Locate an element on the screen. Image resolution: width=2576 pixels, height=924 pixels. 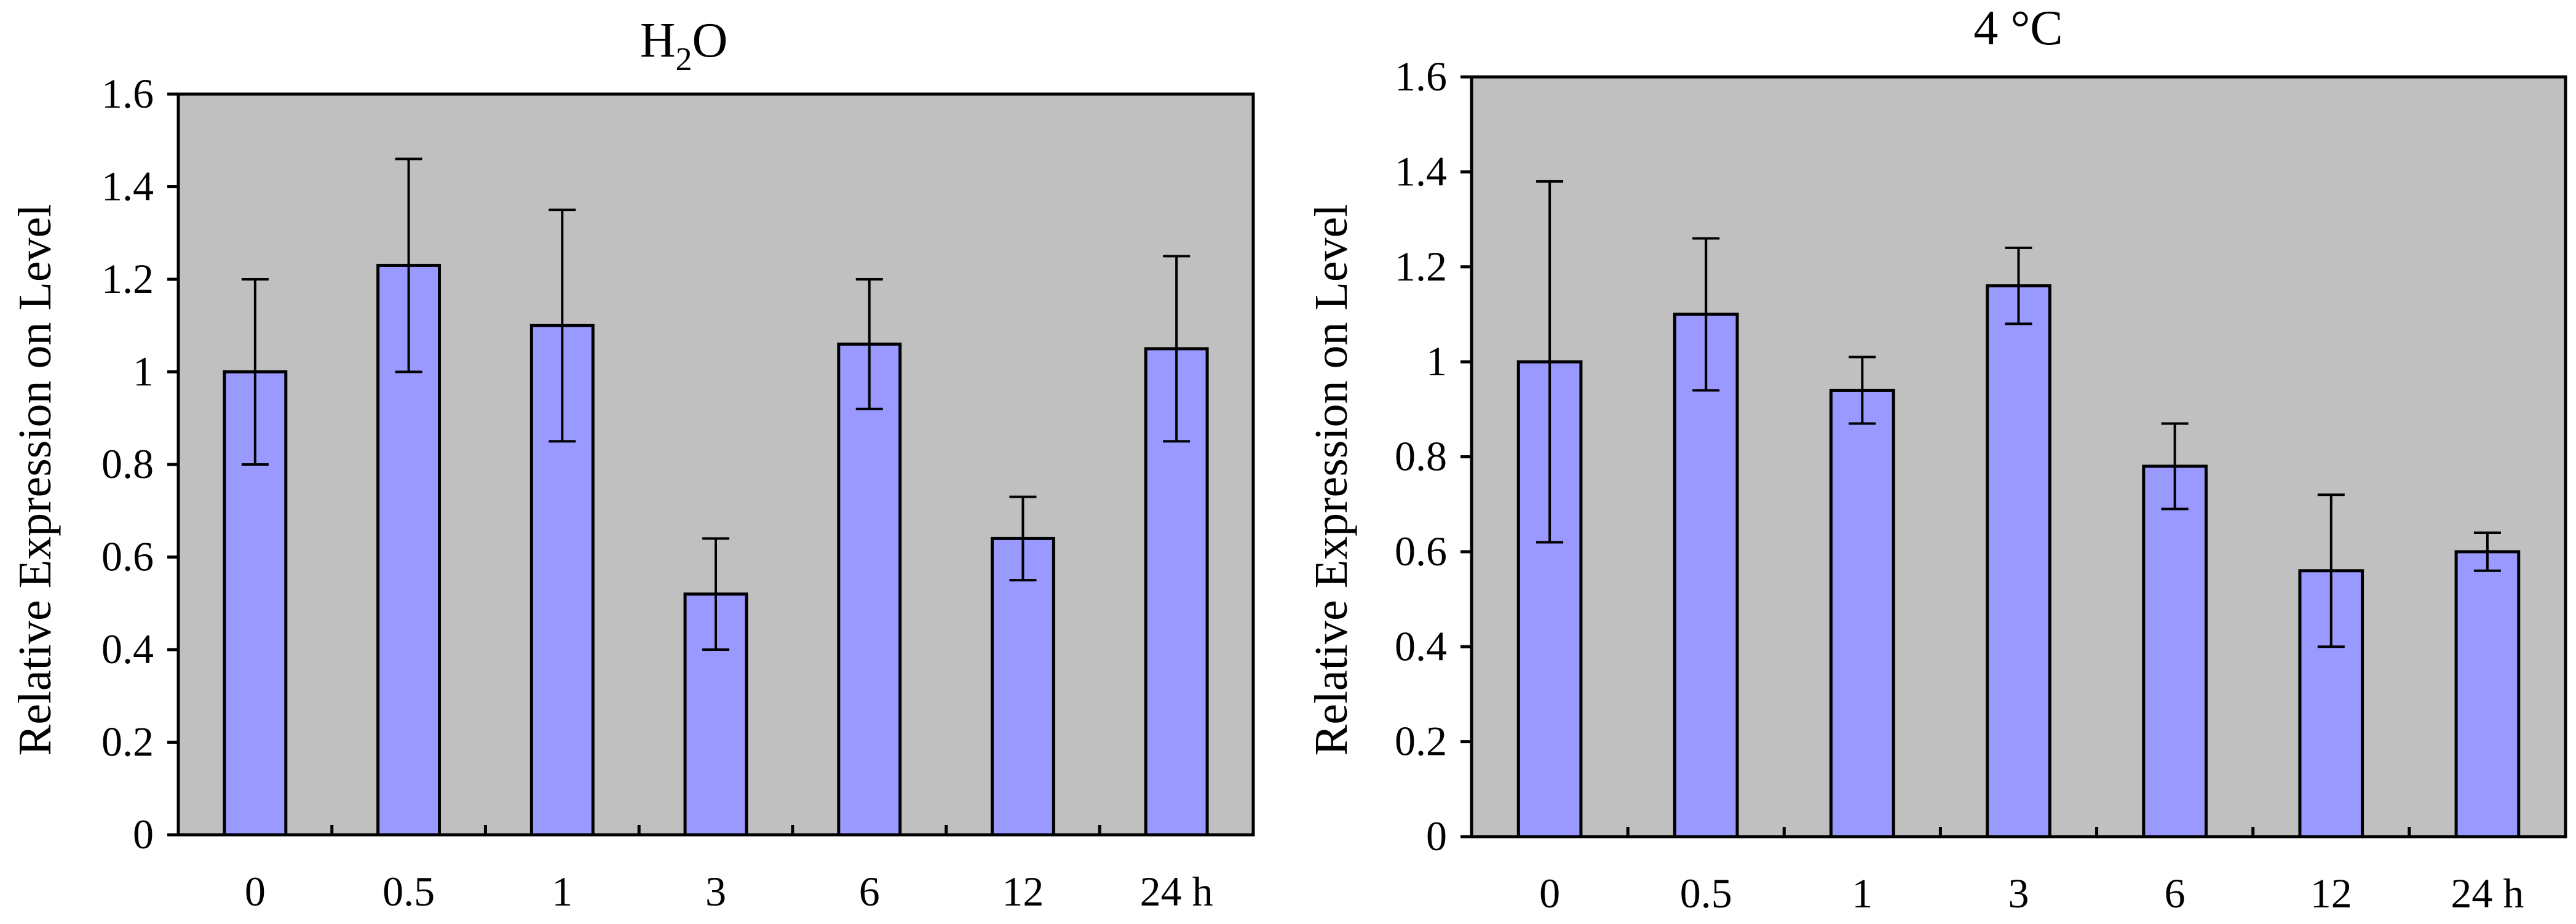
y-tick-label-h2o-7: 1.4 is located at coordinates (128, 186).